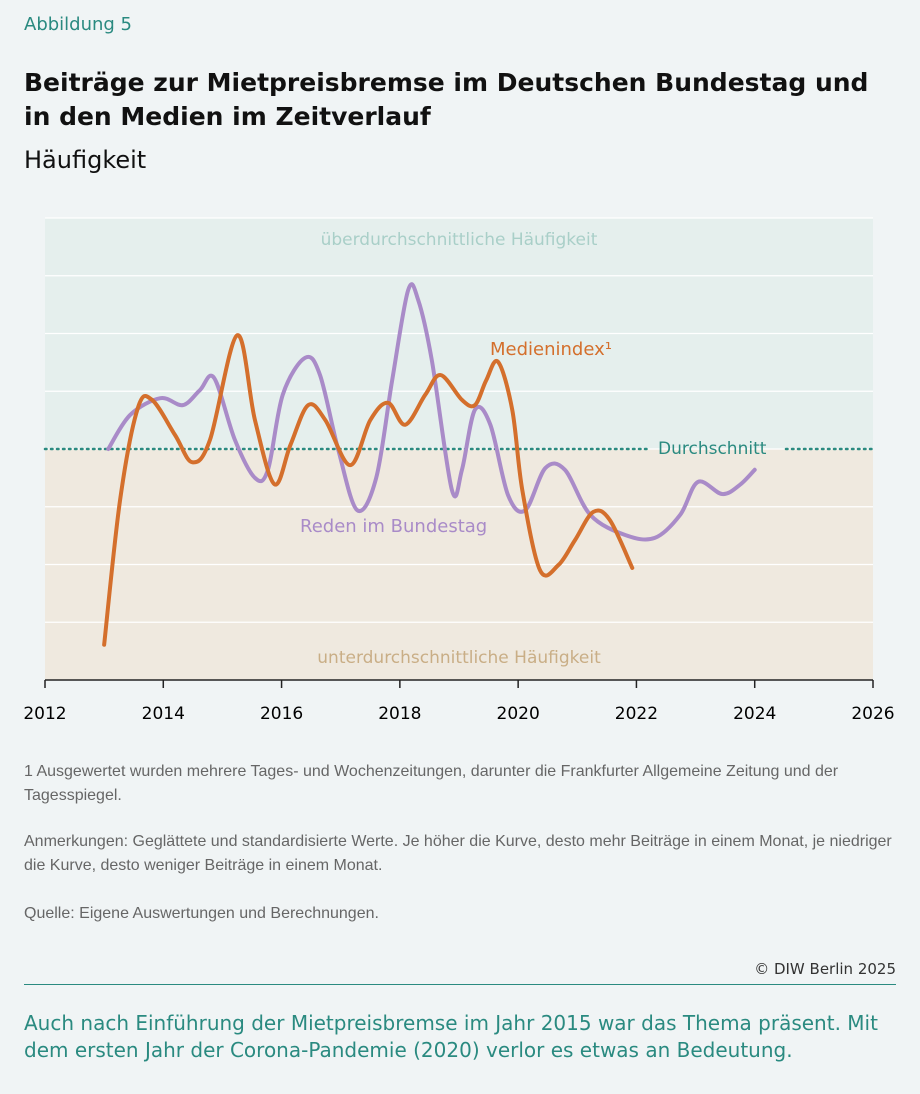 The image size is (920, 1094). Describe the element at coordinates (393, 526) in the screenshot. I see `series-label: Reden im Bundestag` at that location.